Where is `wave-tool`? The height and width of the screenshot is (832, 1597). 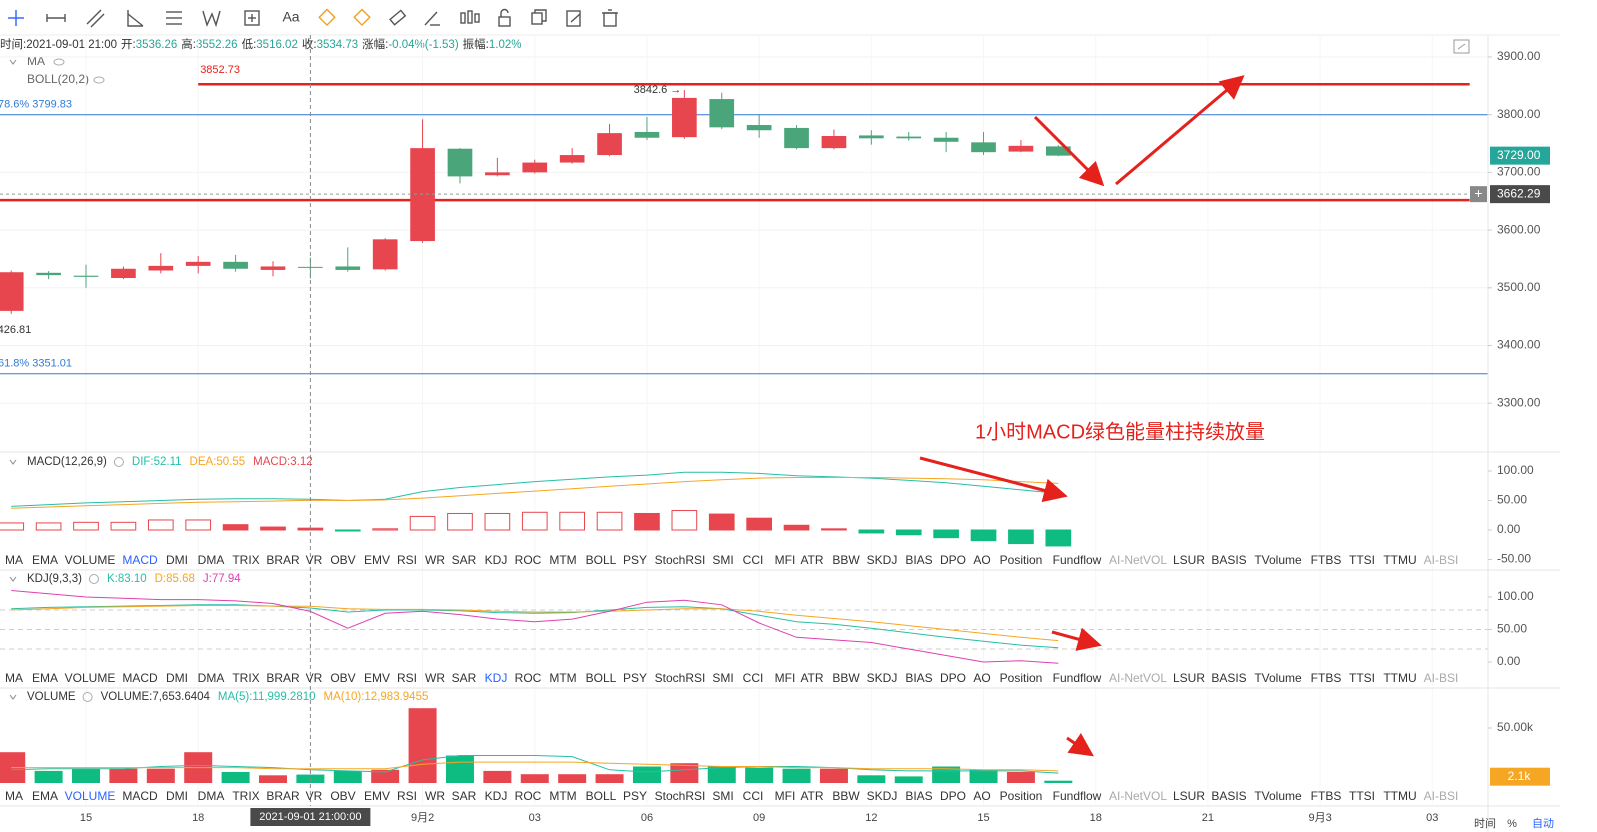
wave-tool is located at coordinates (211, 19).